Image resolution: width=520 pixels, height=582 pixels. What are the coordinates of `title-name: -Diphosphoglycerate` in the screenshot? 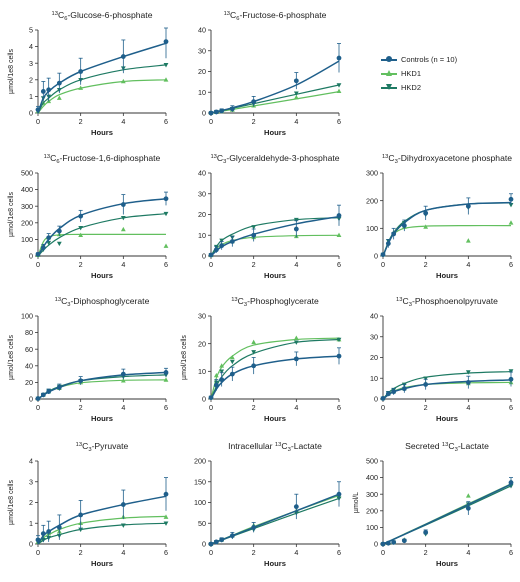 It's located at (110, 301).